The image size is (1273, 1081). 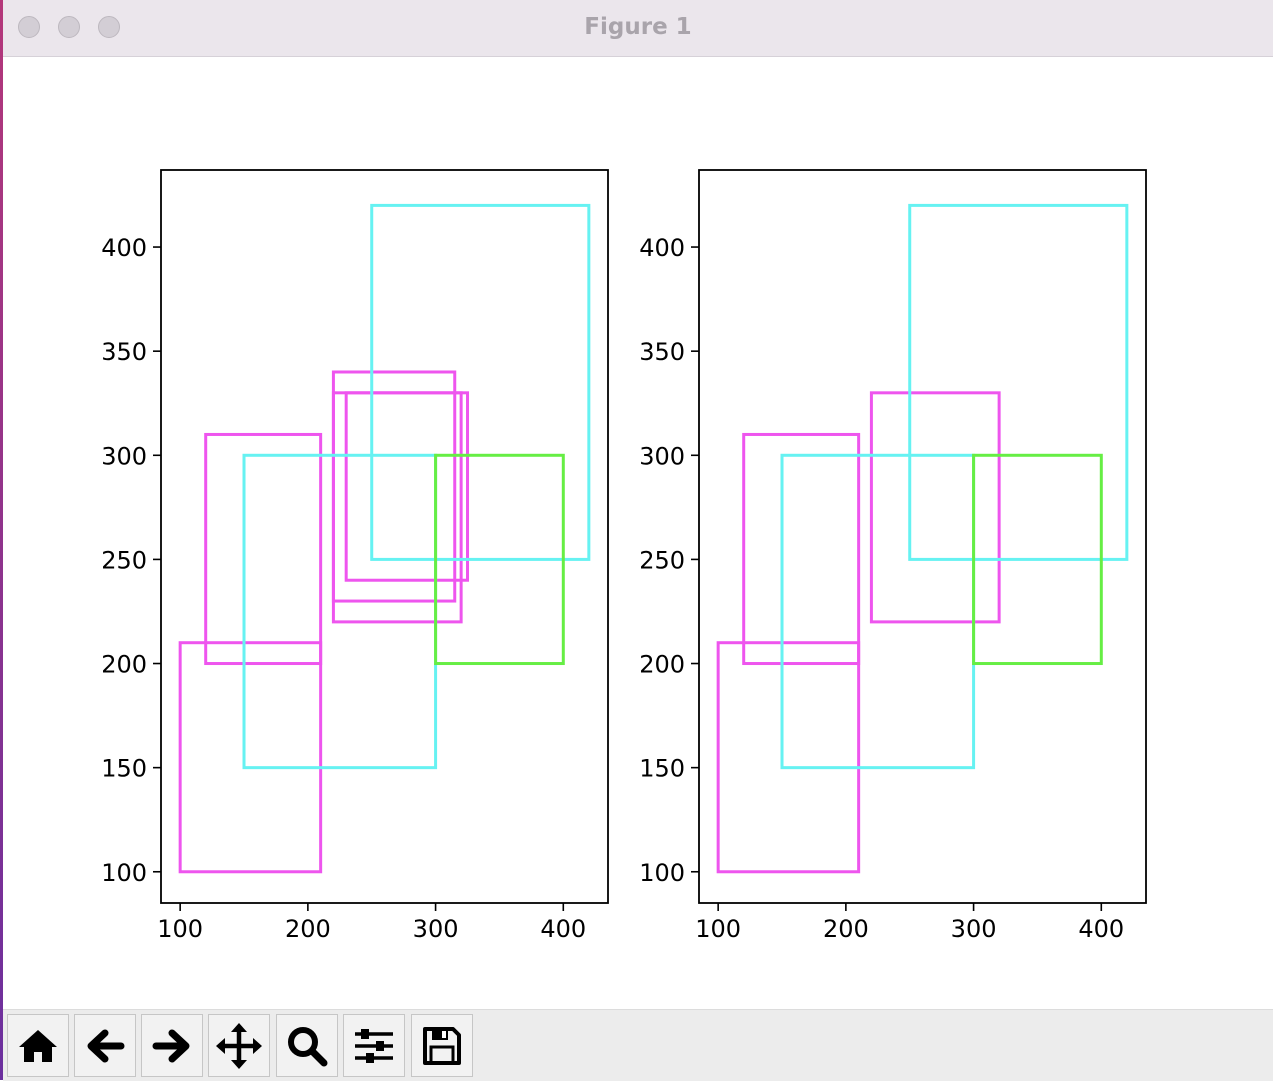 I want to click on sliders-icon, so click(x=374, y=1045).